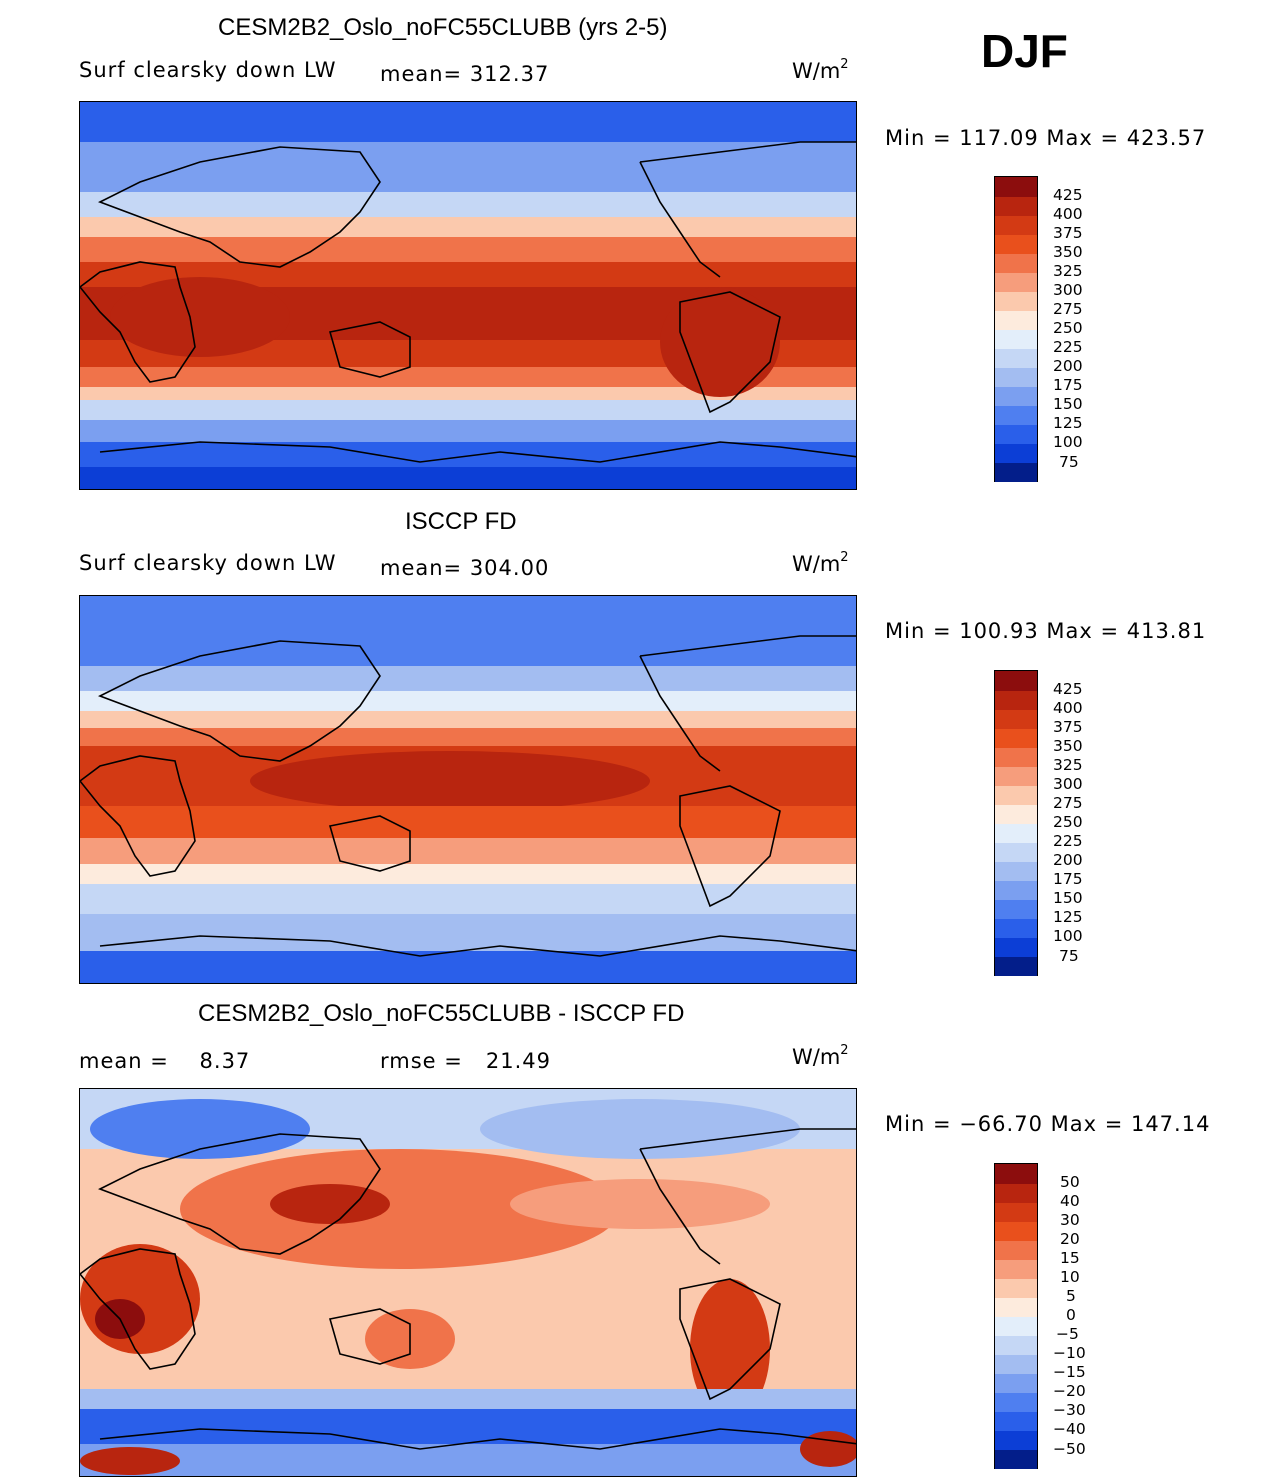  I want to click on panel3-level-label: 30, so click(1070, 1220).